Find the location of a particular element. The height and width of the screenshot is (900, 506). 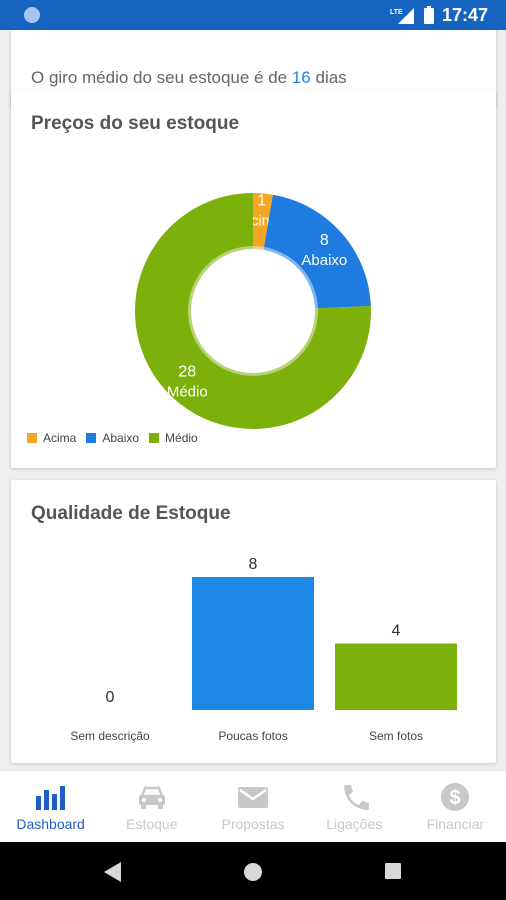

bar-value-label: 0 is located at coordinates (110, 697).